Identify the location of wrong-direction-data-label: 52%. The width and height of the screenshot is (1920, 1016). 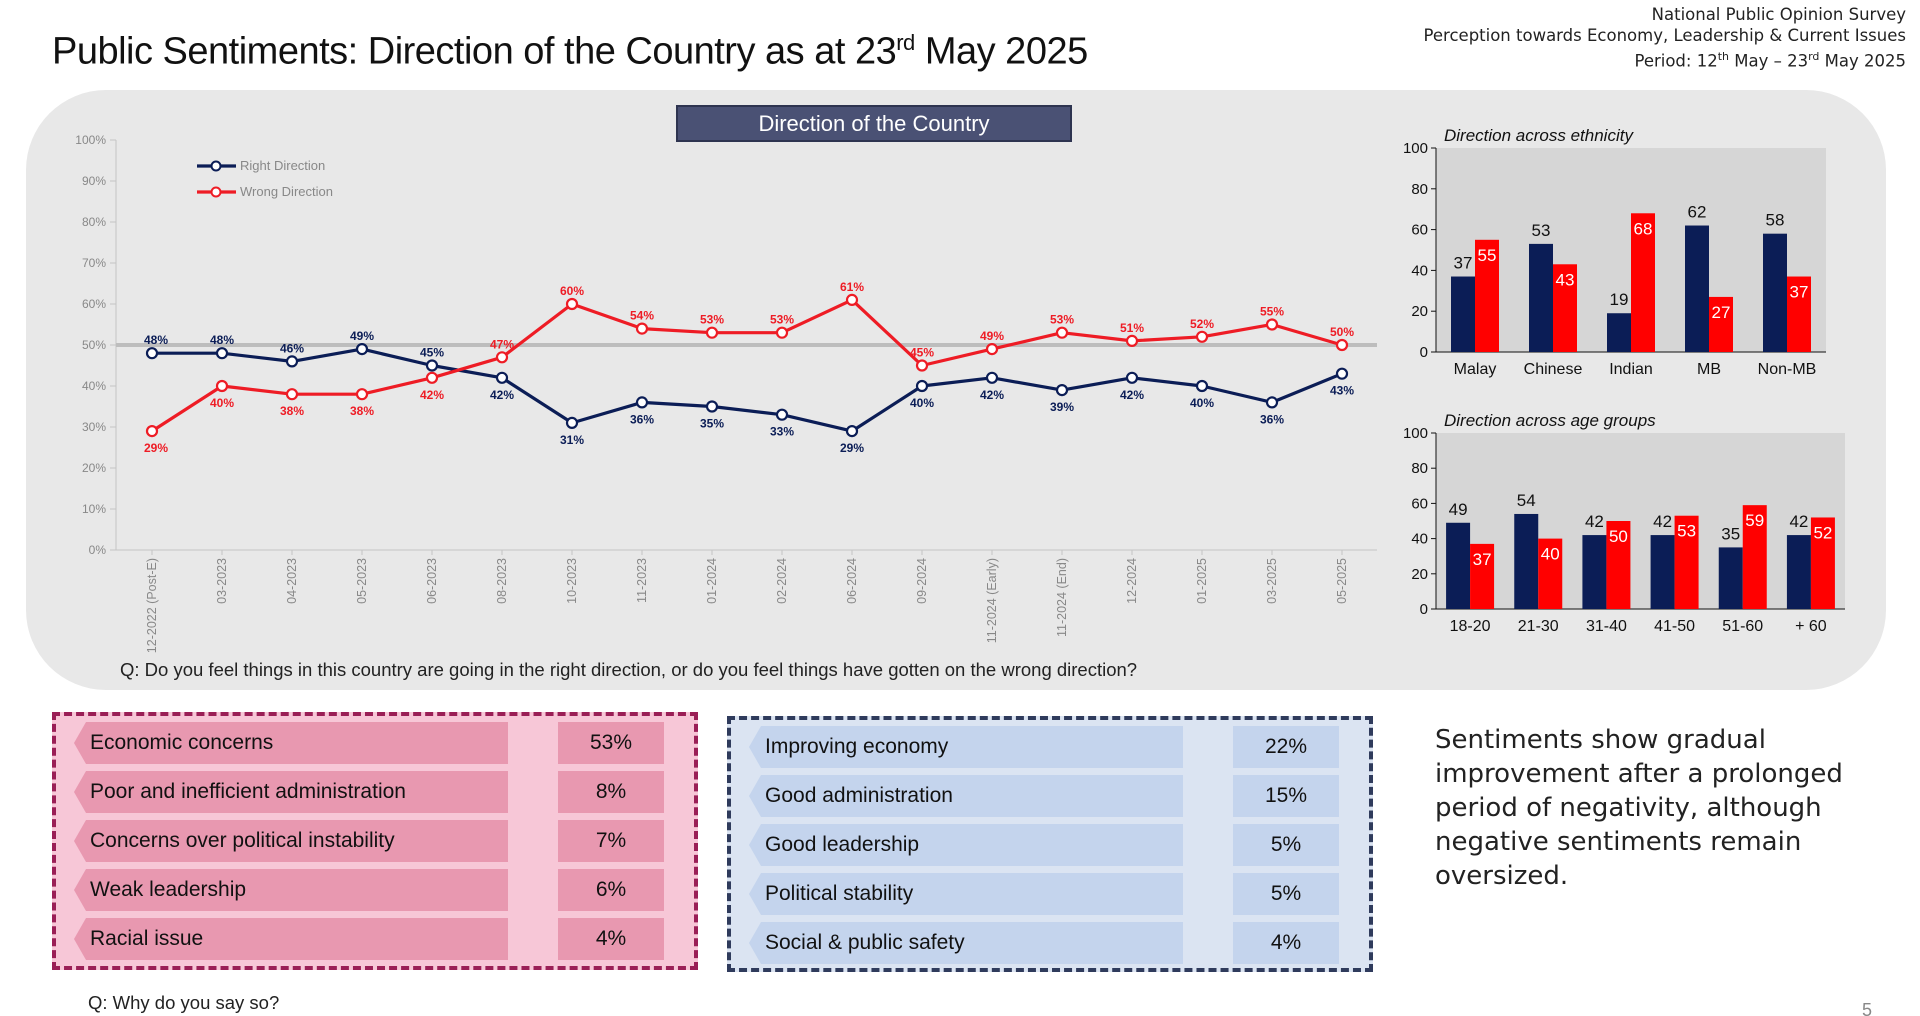
(1202, 324).